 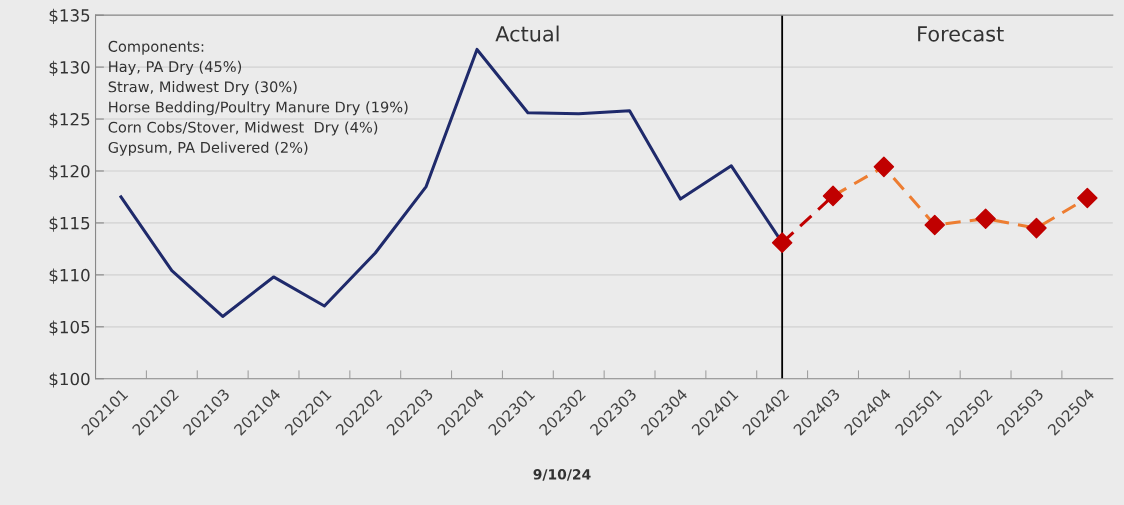 I want to click on annotation: Forecast, so click(x=961, y=34).